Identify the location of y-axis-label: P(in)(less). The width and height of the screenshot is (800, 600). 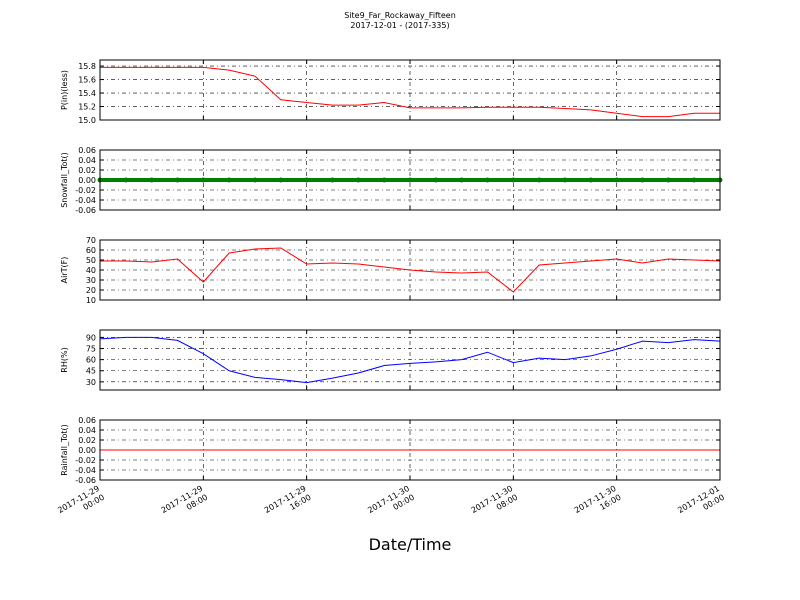
(64, 90).